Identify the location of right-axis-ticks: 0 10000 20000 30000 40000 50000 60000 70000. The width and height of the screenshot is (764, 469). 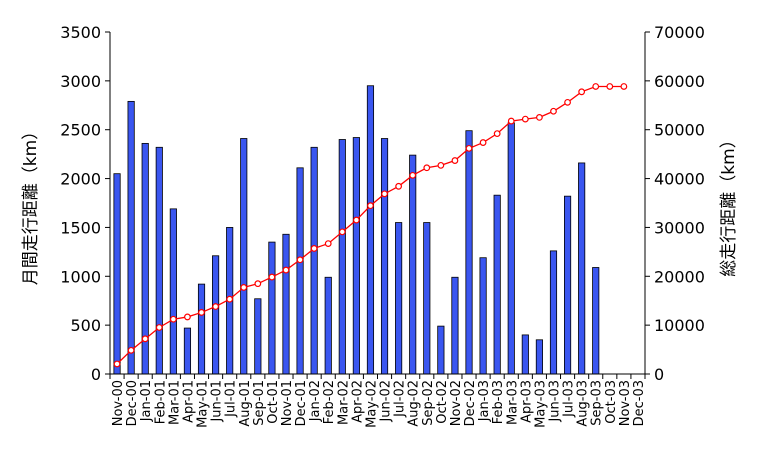
(675, 203).